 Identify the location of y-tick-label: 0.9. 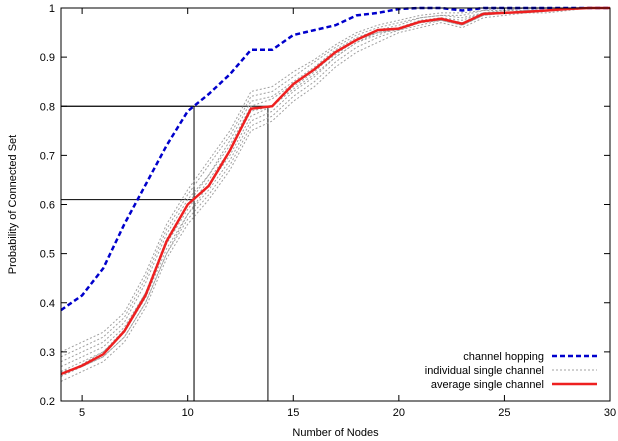
(47, 58).